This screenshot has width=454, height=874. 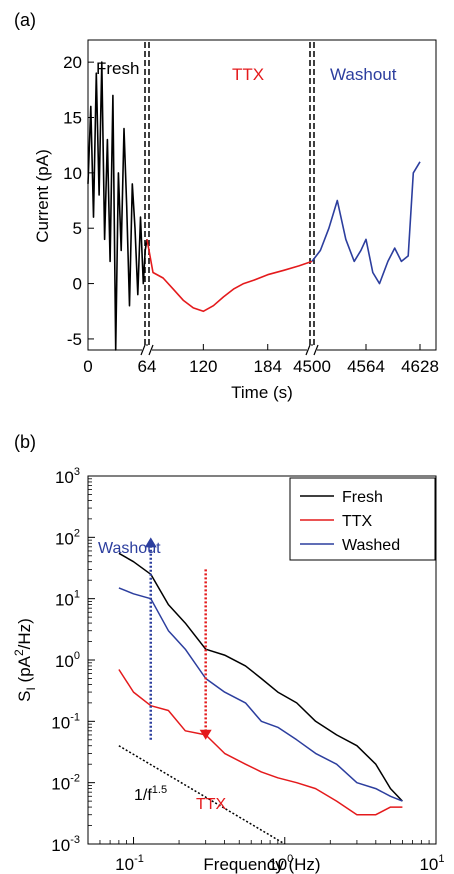 I want to click on y-tick-label: 10⁻², so click(x=65, y=783).